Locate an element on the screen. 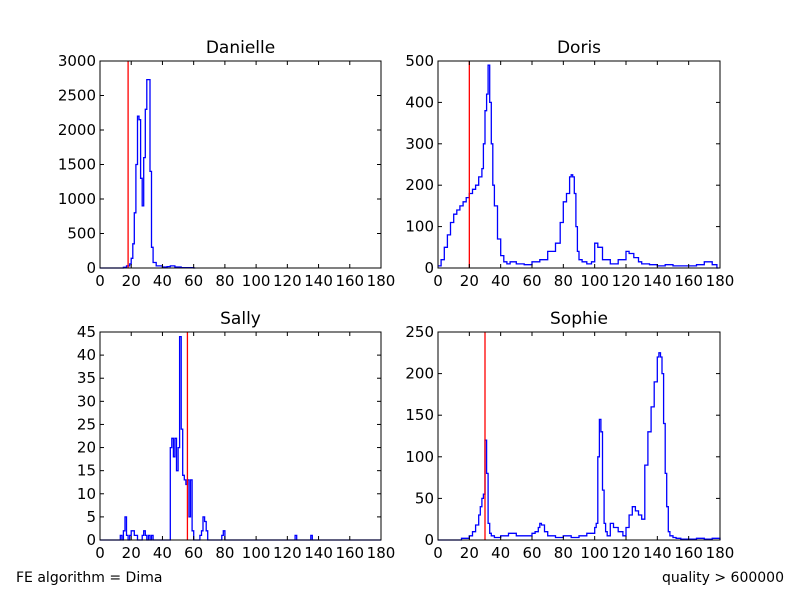 This screenshot has height=600, width=800. sally-ytick-label: 20 is located at coordinates (86, 448).